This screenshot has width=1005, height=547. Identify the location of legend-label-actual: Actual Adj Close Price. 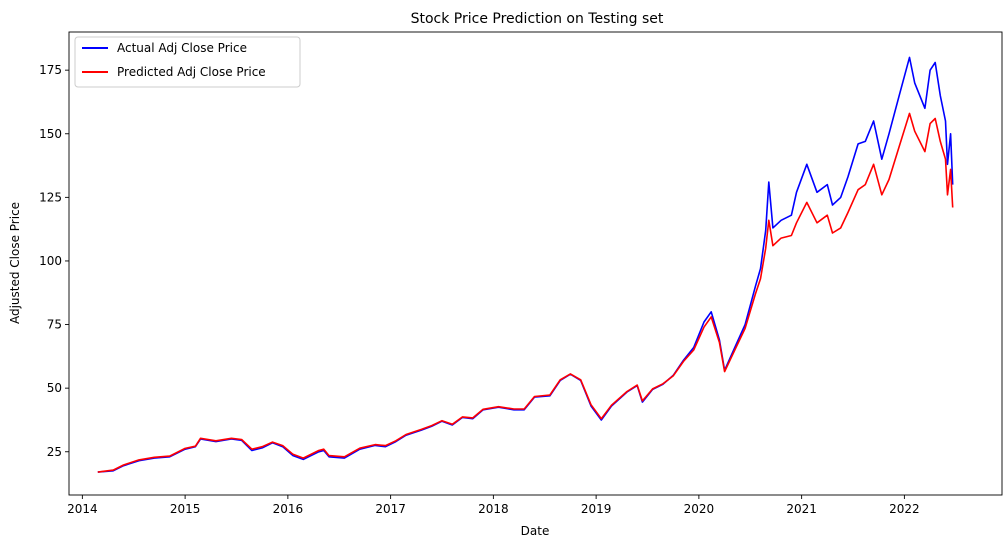
(182, 48).